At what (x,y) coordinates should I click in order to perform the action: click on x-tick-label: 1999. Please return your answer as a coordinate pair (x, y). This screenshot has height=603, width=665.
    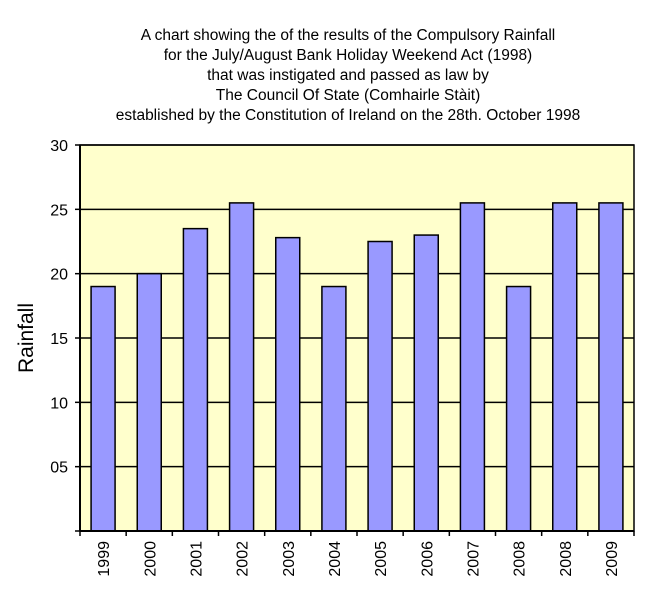
    Looking at the image, I should click on (104, 559).